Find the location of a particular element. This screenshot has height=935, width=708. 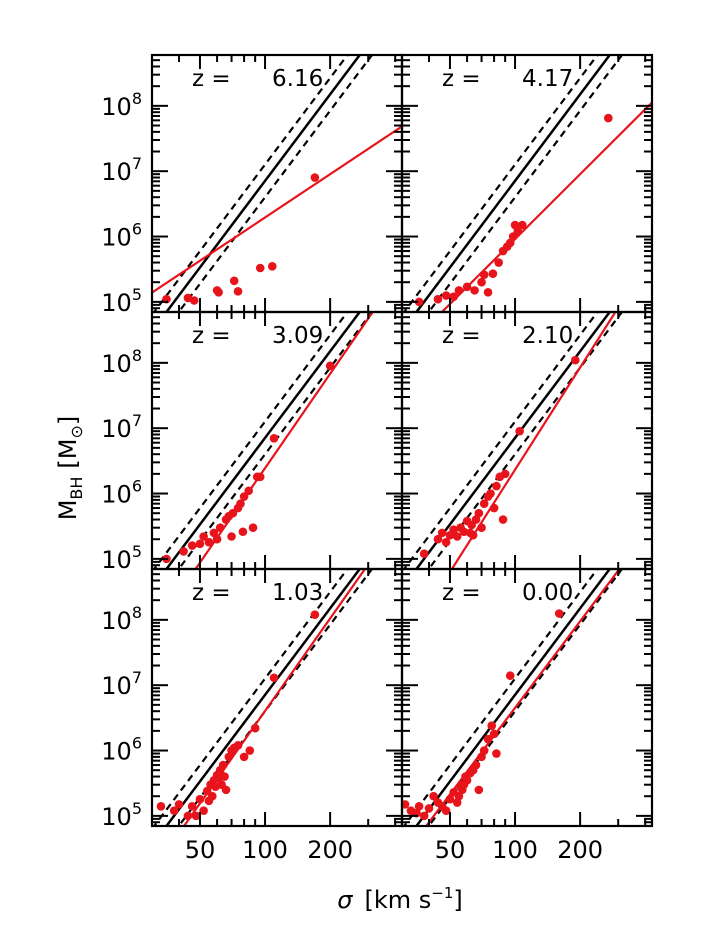

redshift-value: 2.10 is located at coordinates (547, 336).